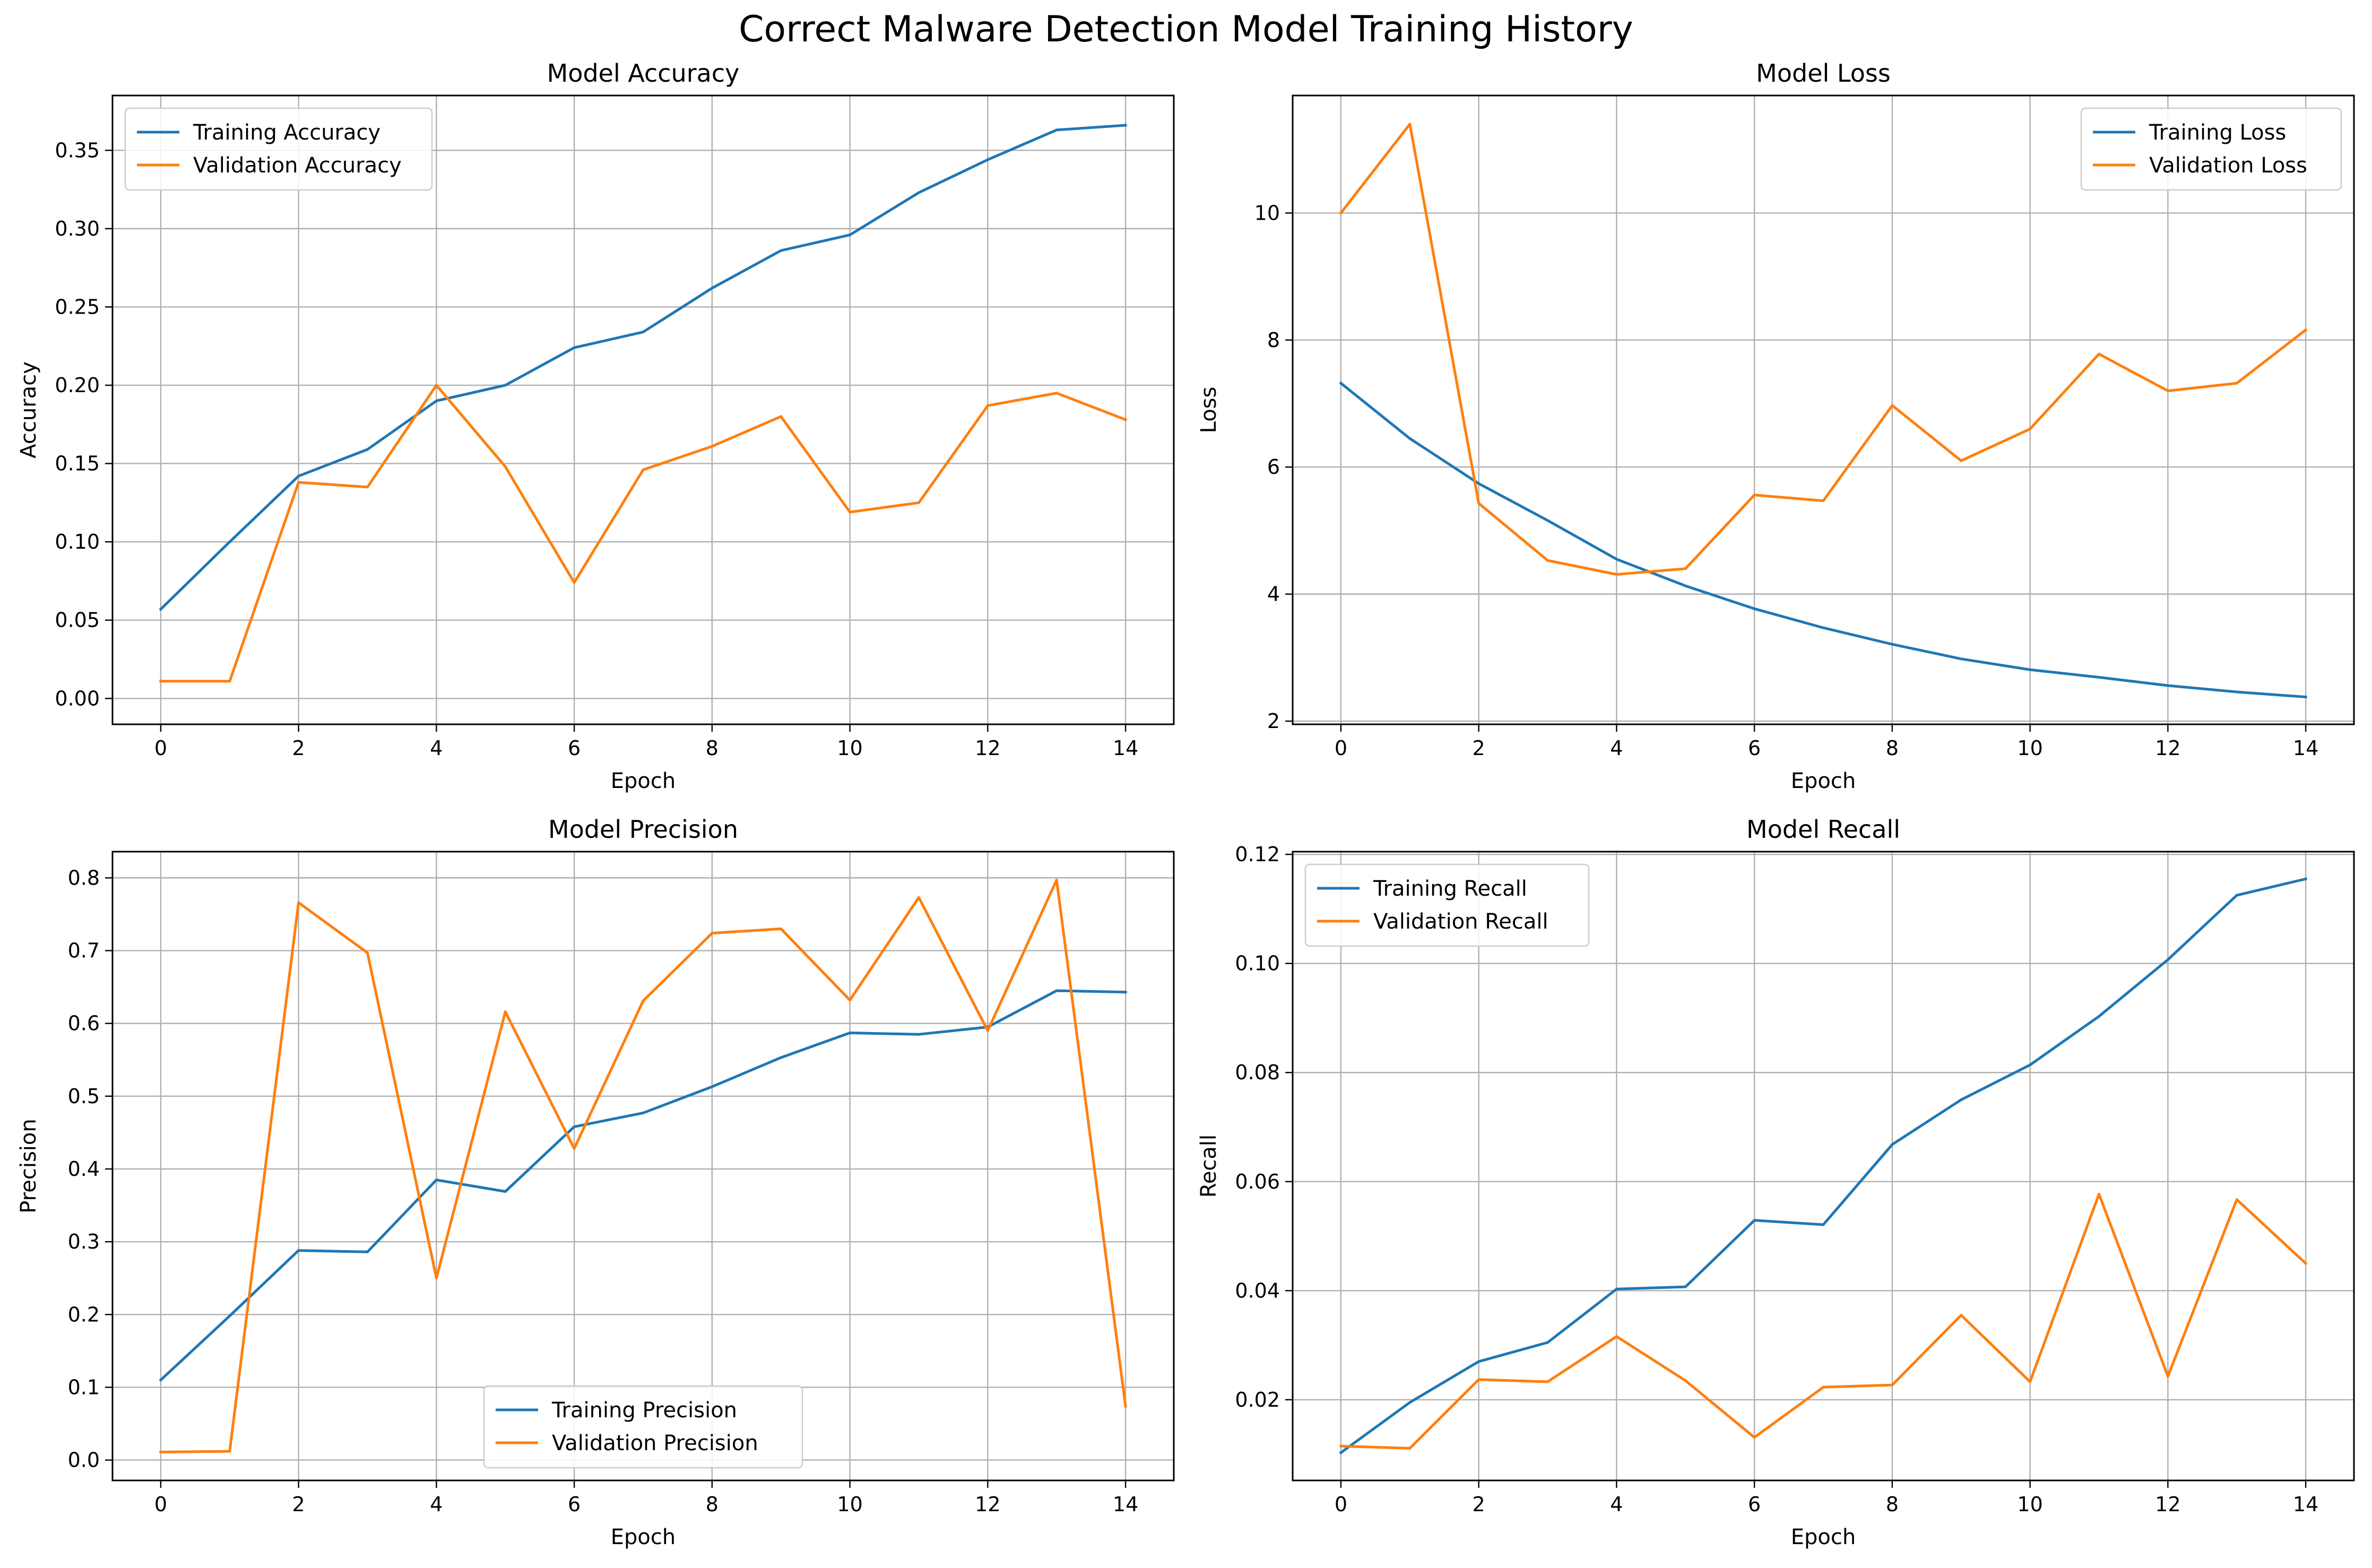 Image resolution: width=2372 pixels, height=1568 pixels. I want to click on precision-y-tick-label: 0.6, so click(84, 1023).